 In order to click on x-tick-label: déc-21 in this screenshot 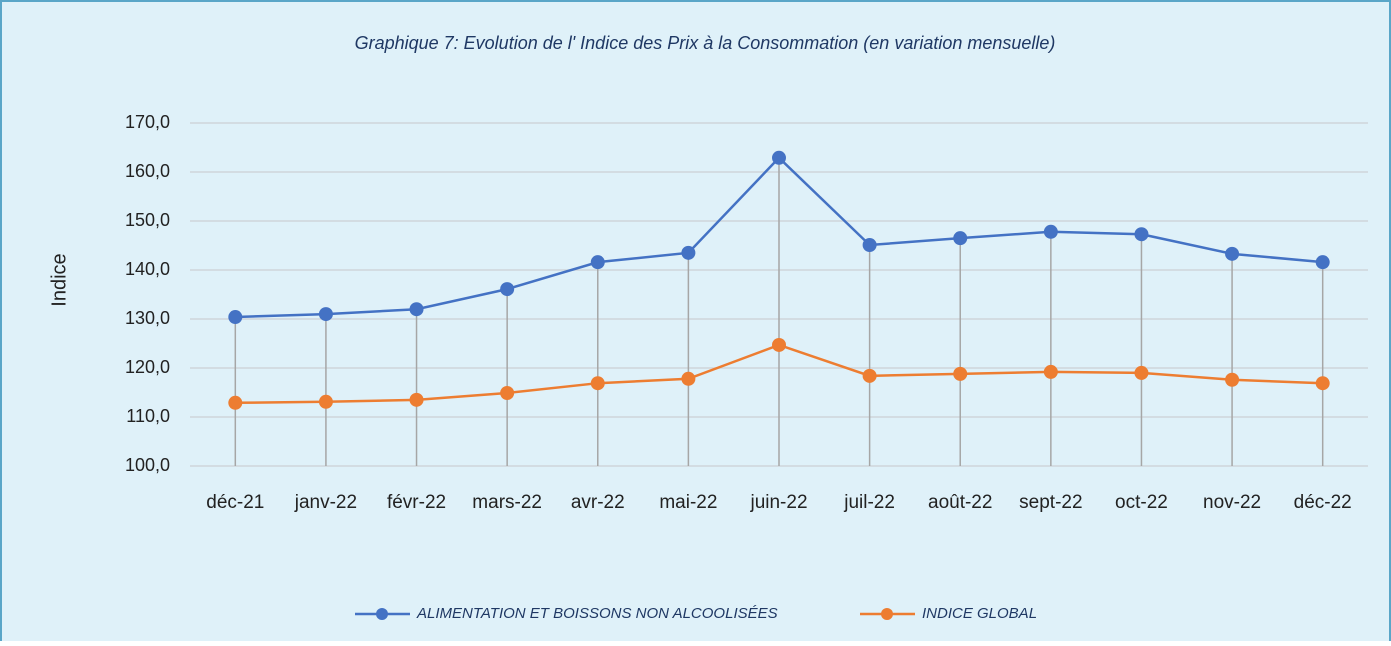, I will do `click(235, 502)`.